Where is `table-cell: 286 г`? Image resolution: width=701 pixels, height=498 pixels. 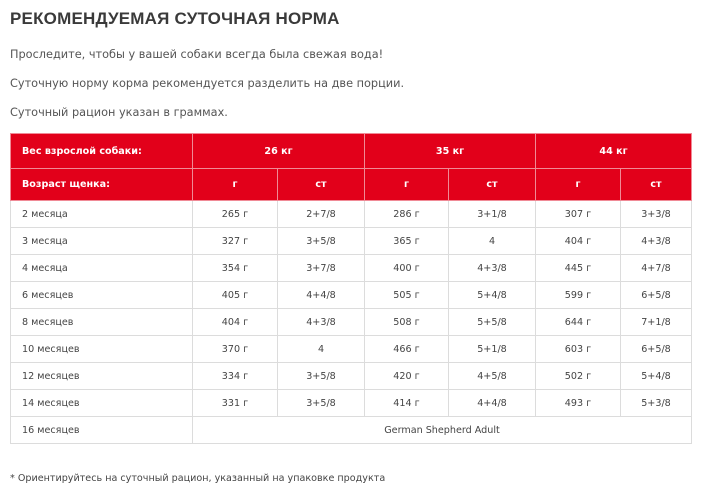 table-cell: 286 г is located at coordinates (406, 214).